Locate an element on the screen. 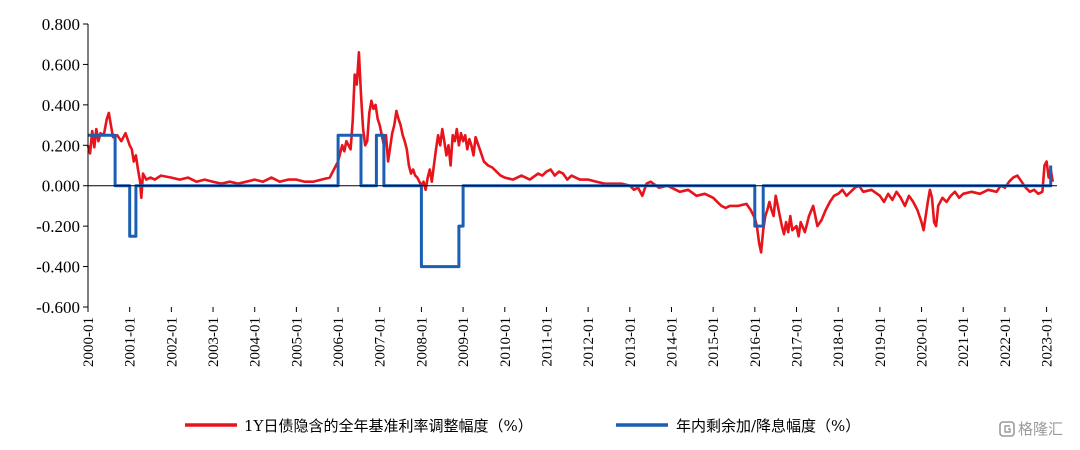 The image size is (1080, 450). y-tick-label: 0.000 is located at coordinates (61, 186).